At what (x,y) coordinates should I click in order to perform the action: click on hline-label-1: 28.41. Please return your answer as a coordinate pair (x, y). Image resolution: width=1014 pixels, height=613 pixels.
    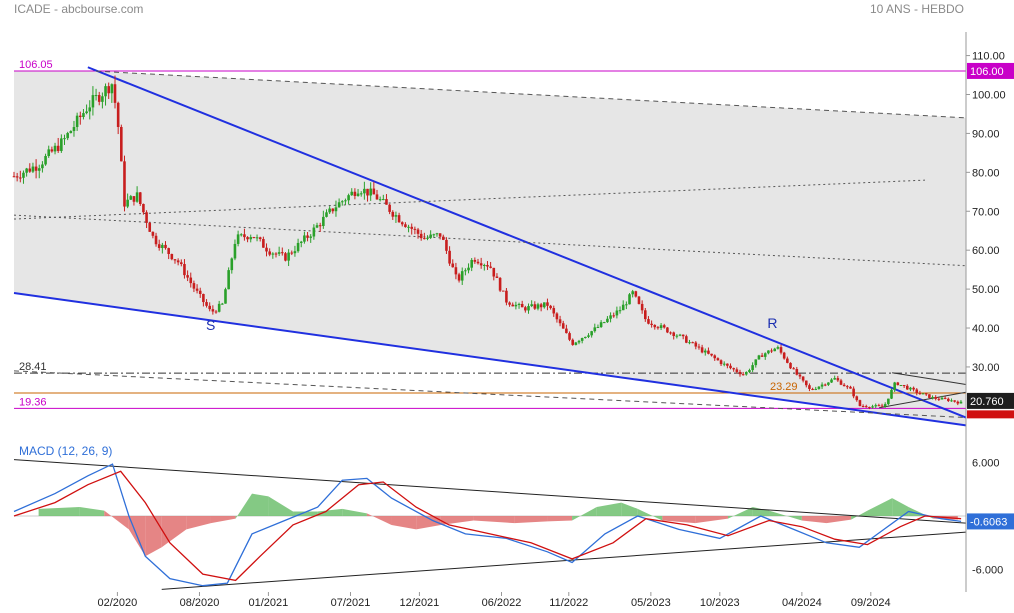
    Looking at the image, I should click on (33, 367).